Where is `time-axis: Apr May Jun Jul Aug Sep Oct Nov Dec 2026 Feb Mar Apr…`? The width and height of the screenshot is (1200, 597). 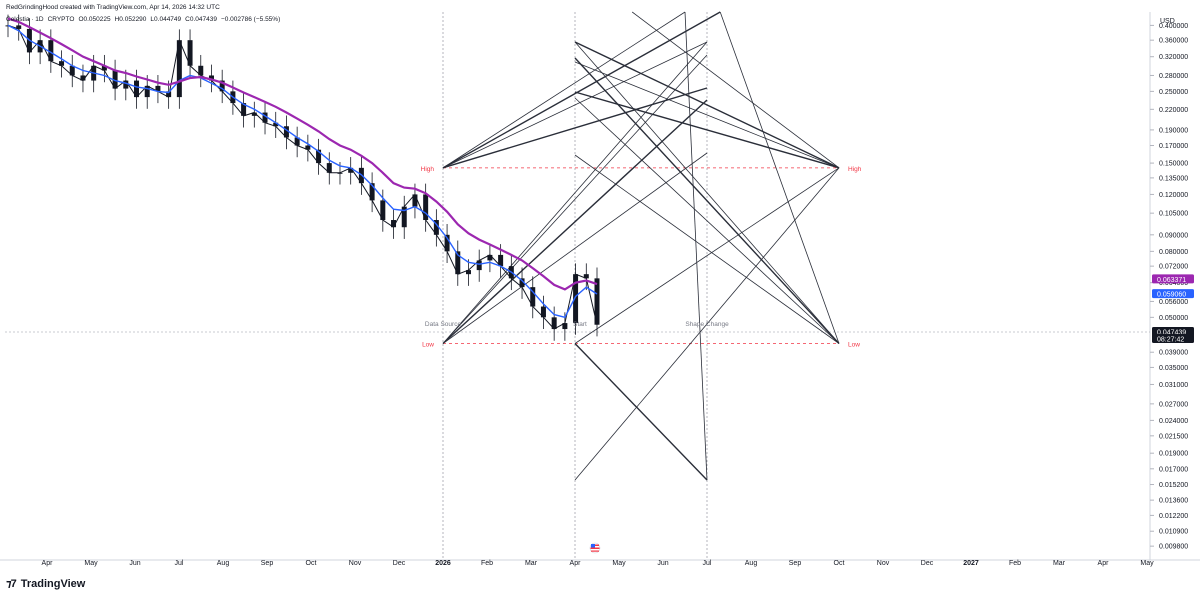
time-axis: Apr May Jun Jul Aug Sep Oct Nov Dec 2026 Feb Mar Apr… is located at coordinates (598, 563).